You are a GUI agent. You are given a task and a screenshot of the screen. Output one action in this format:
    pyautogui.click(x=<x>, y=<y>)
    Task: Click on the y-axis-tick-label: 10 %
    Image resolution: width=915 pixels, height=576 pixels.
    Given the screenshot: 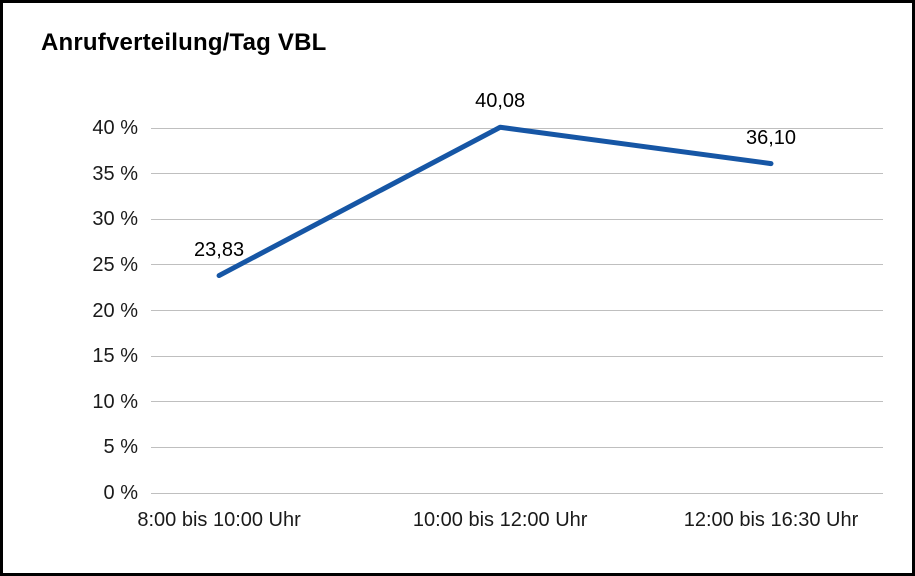 What is the action you would take?
    pyautogui.click(x=115, y=401)
    